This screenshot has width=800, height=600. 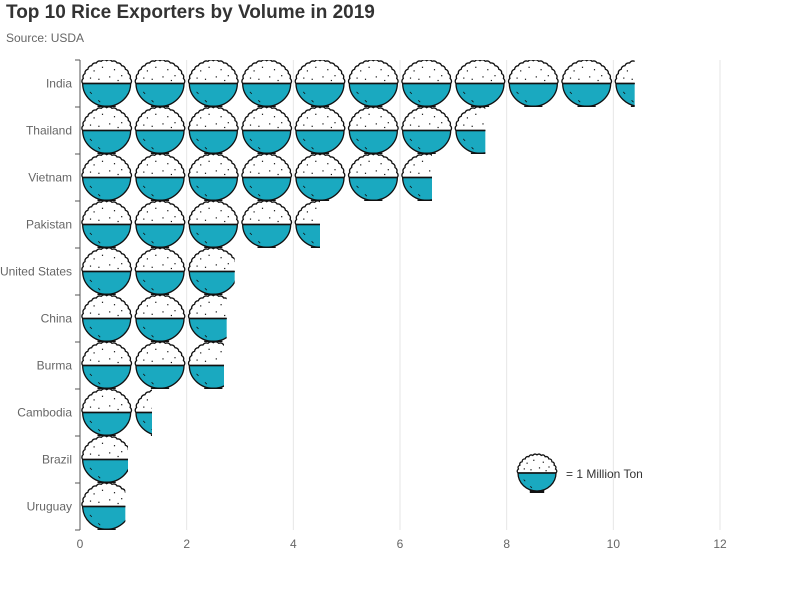 I want to click on bar-china, so click(x=155, y=318).